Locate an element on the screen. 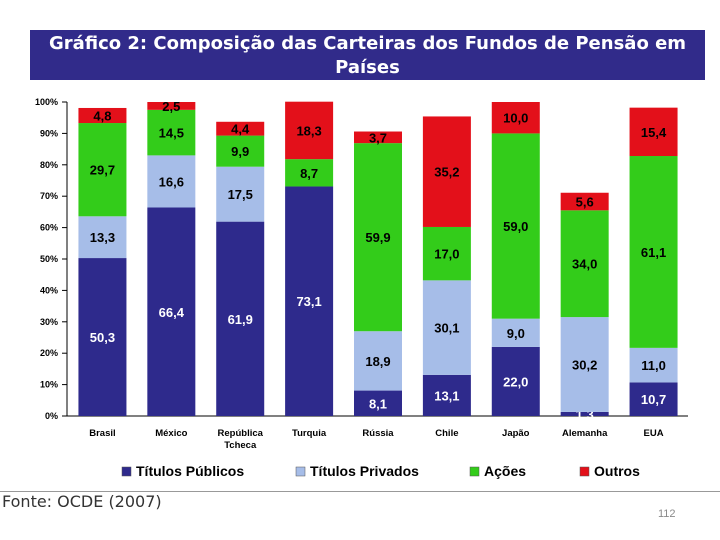  legend-label: Títulos Privados is located at coordinates (364, 471).